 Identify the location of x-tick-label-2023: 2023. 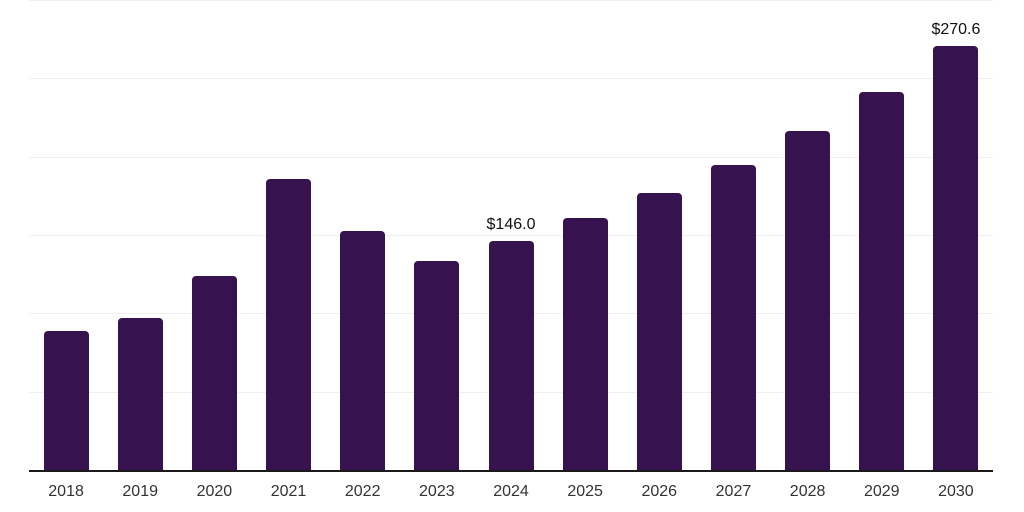
(437, 491).